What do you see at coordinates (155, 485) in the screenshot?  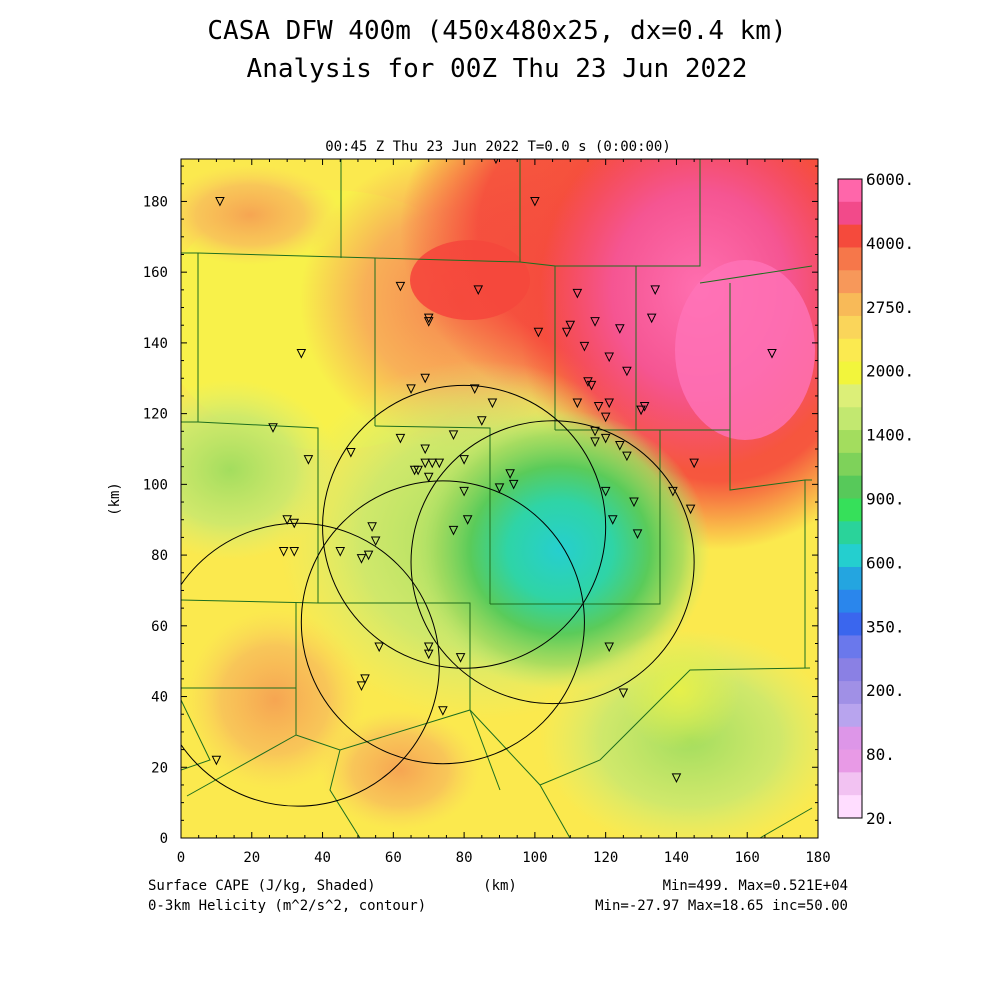 I see `y-tick-label: 100` at bounding box center [155, 485].